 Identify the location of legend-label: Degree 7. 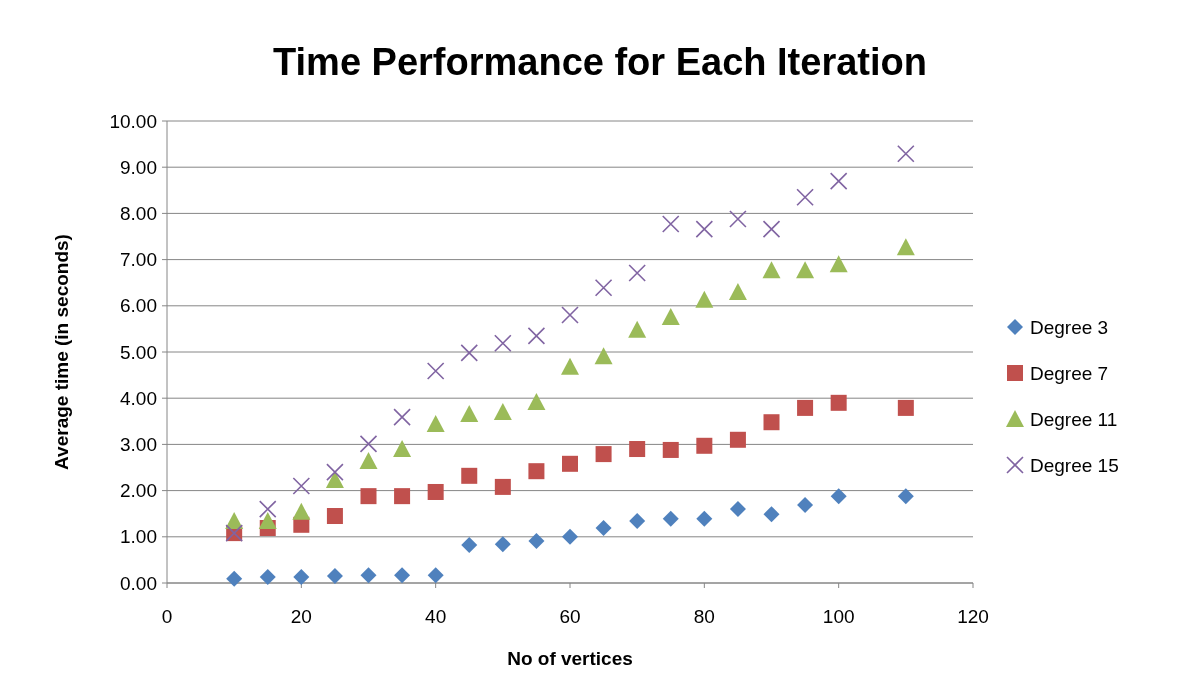
(1069, 373).